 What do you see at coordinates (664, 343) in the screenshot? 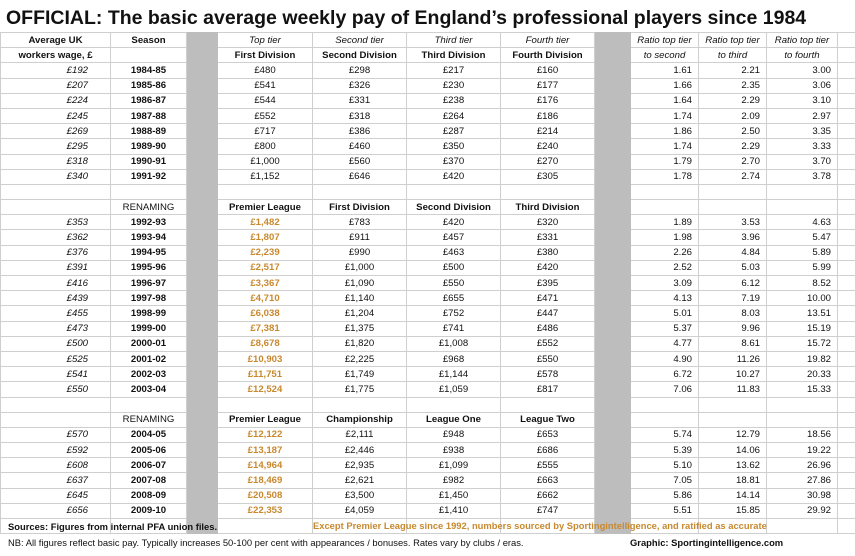
I see `ratio-second-cell: 4.77` at bounding box center [664, 343].